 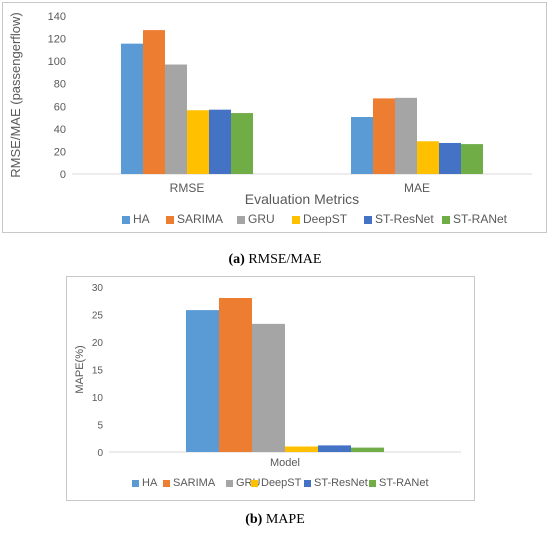 What do you see at coordinates (229, 483) in the screenshot?
I see `chart-b-legend-swatch-gru` at bounding box center [229, 483].